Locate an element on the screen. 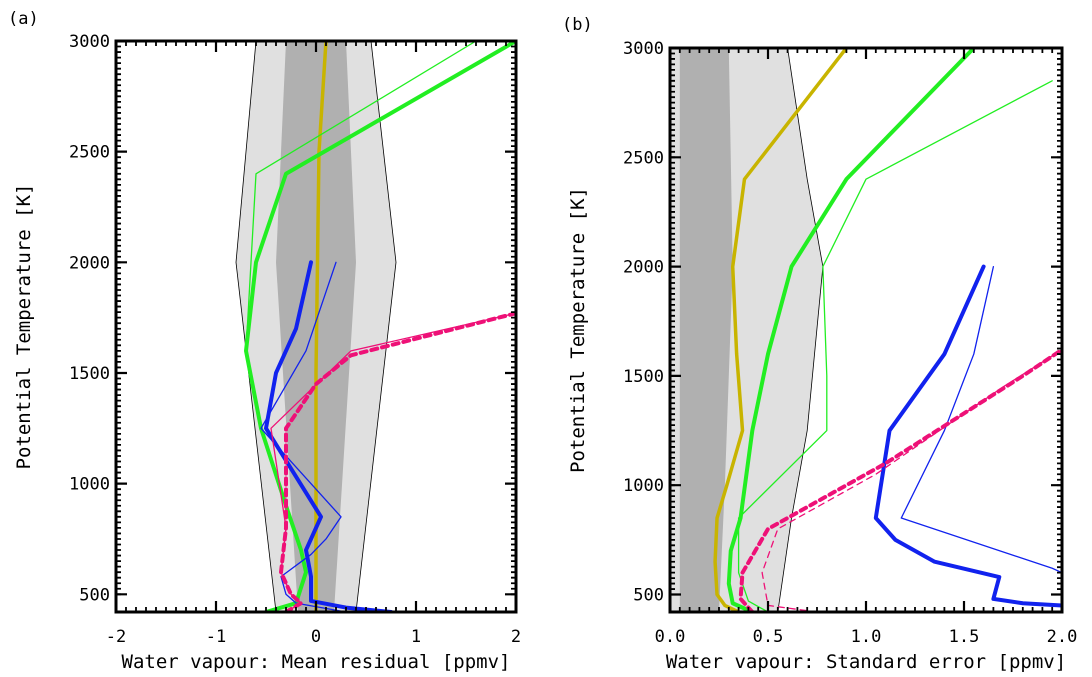 This screenshot has height=677, width=1092. panel-b-y-axis-title: Potential Temperature [K] is located at coordinates (578, 330).